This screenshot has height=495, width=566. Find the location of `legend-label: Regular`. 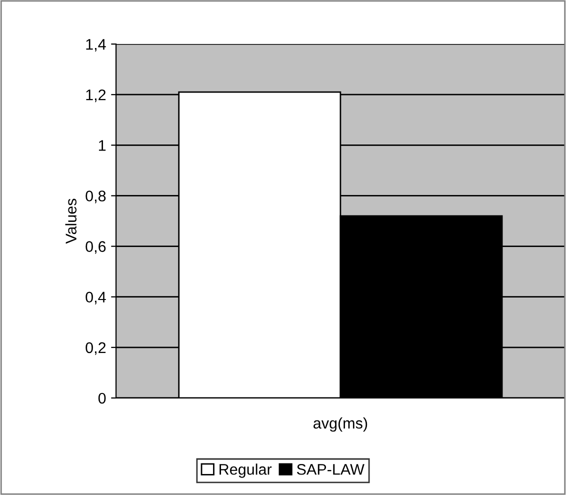

legend-label: Regular is located at coordinates (246, 471).